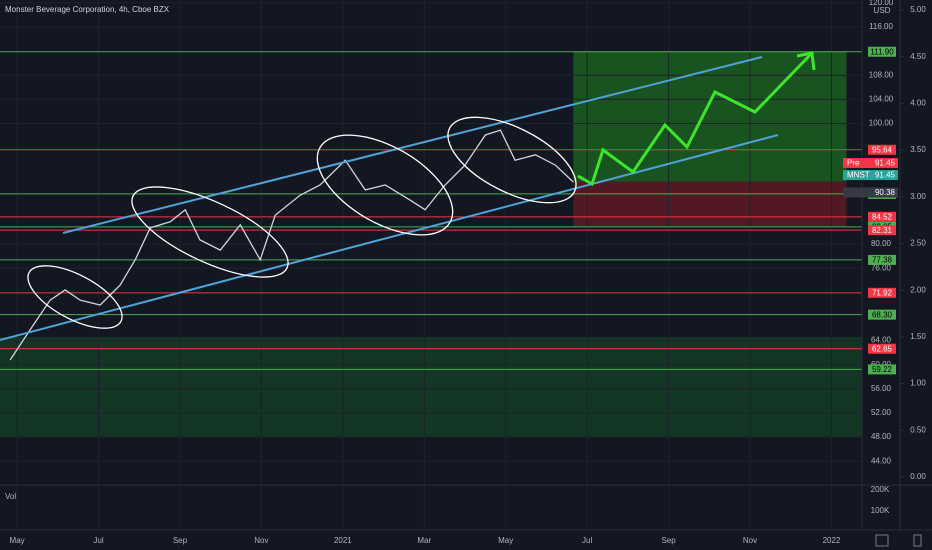 The height and width of the screenshot is (550, 932). What do you see at coordinates (853, 163) in the screenshot?
I see `price-tag-name: Pre` at bounding box center [853, 163].